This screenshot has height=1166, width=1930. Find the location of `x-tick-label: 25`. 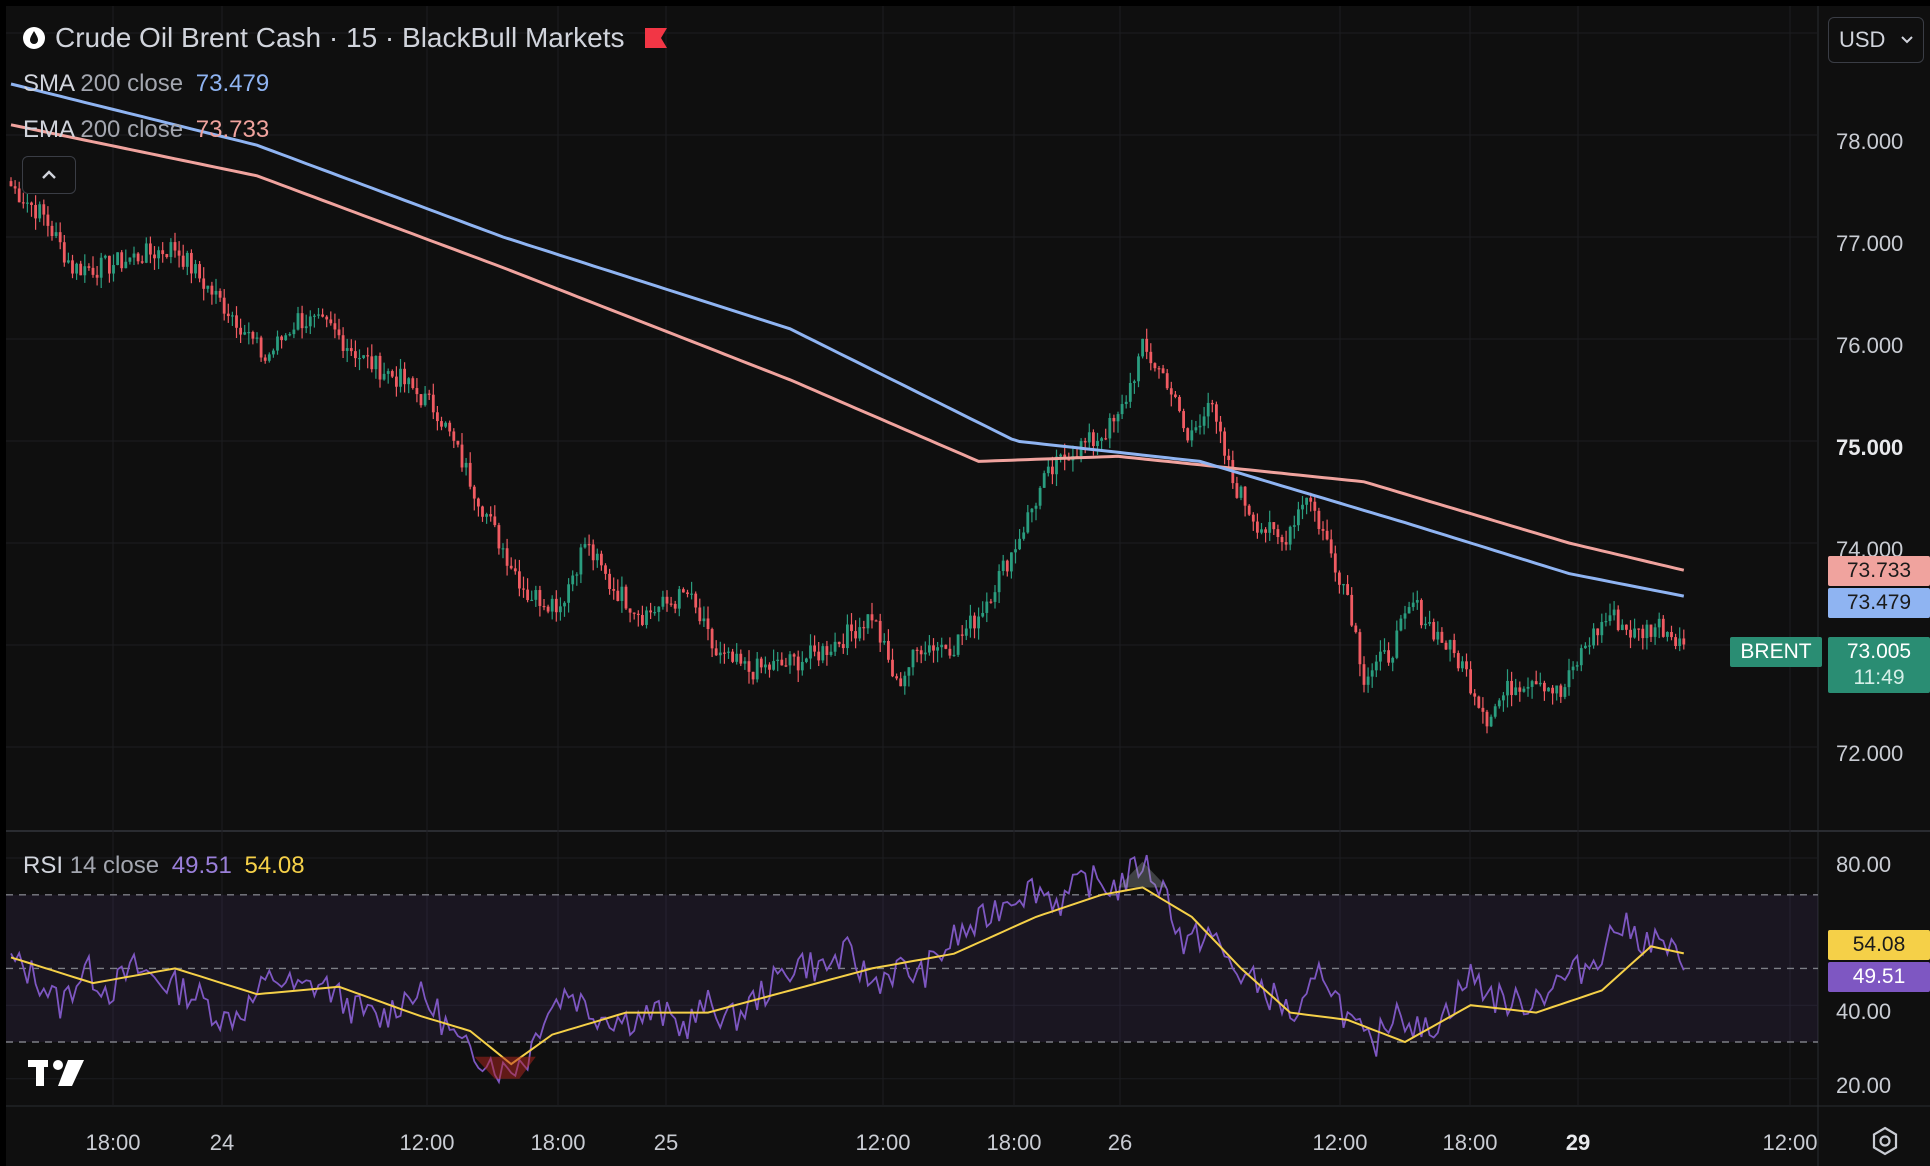

x-tick-label: 25 is located at coordinates (666, 1143).